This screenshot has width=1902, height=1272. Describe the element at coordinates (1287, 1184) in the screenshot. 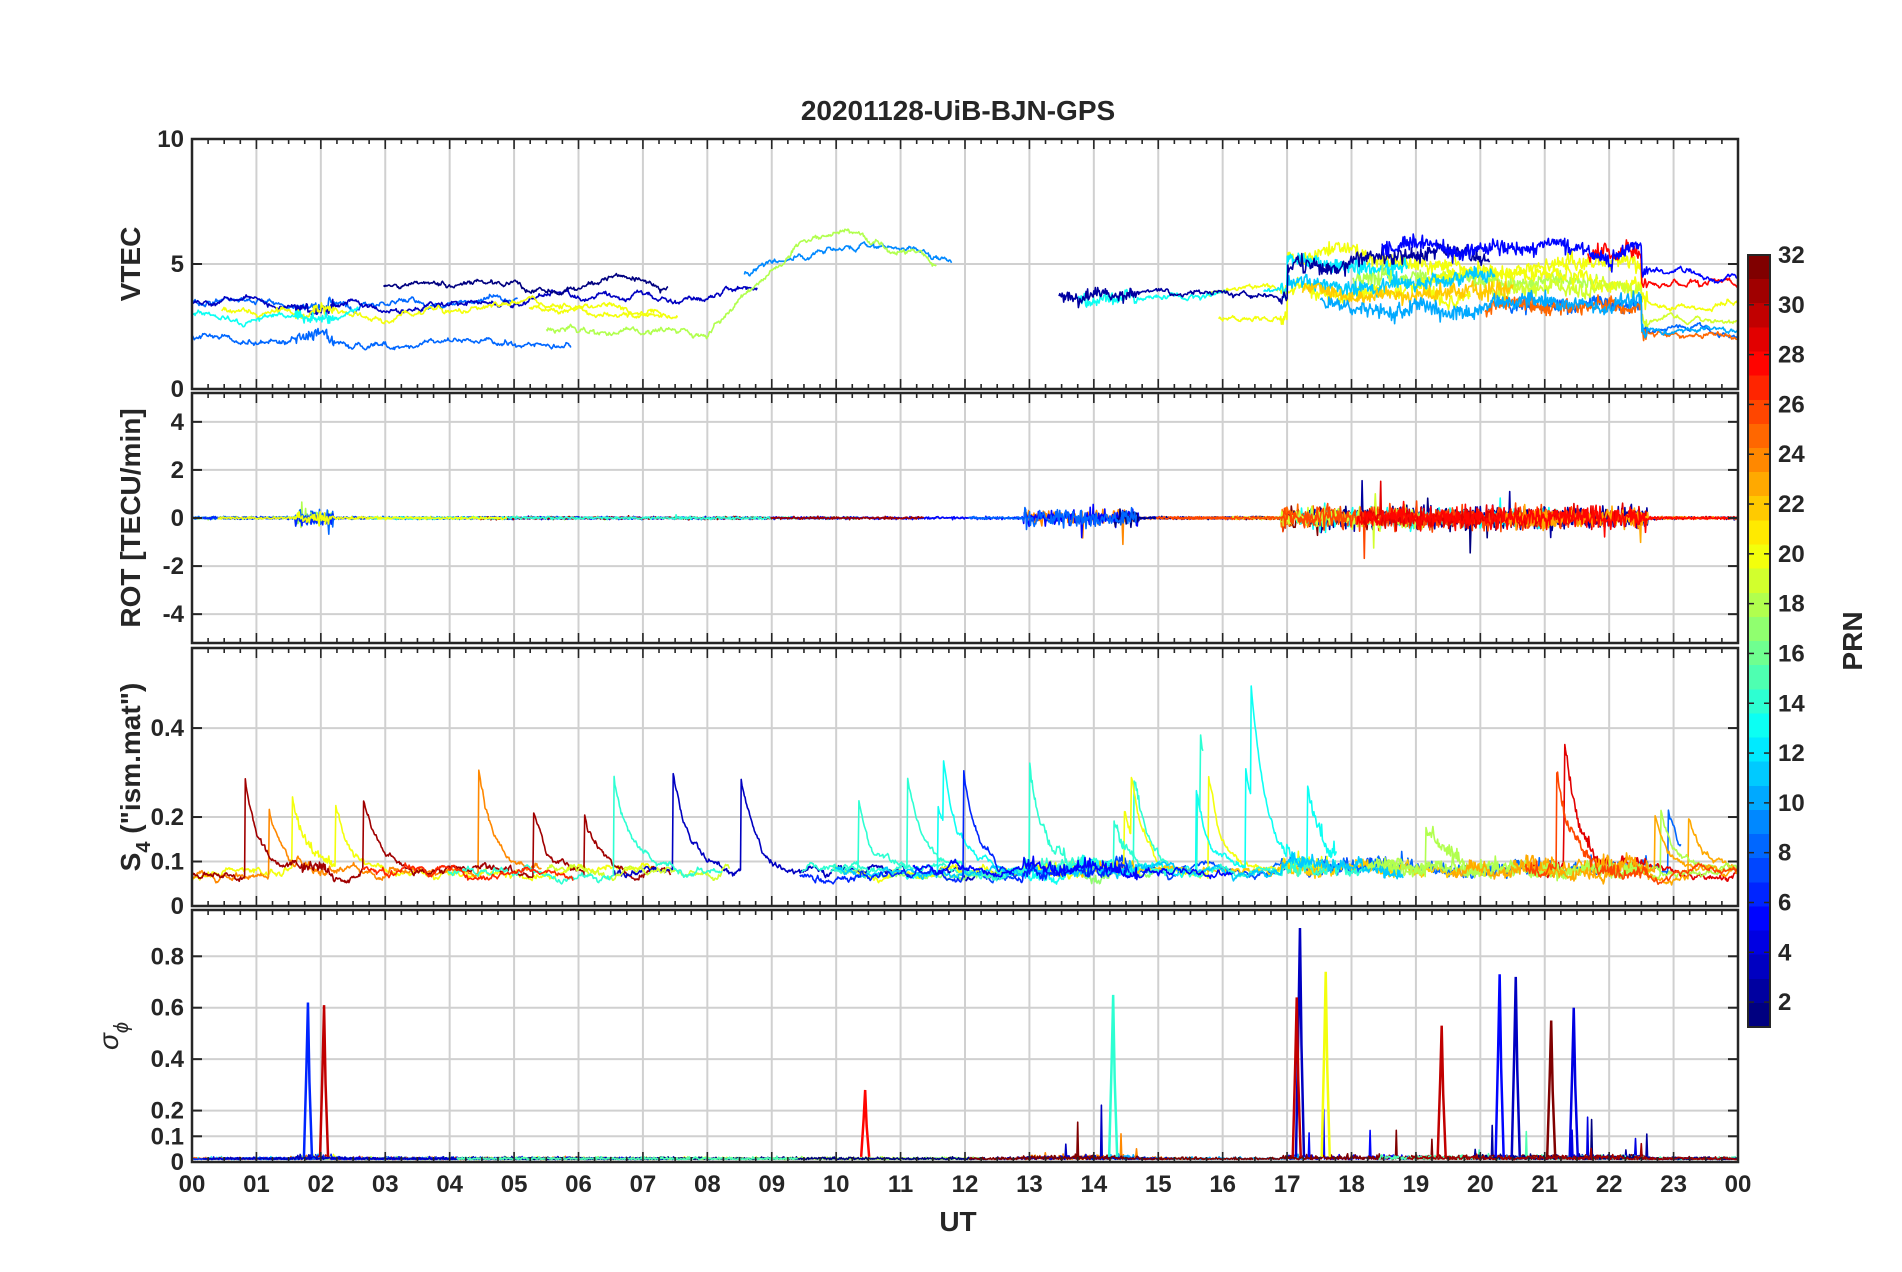

I see `x-tick-label: 17` at that location.